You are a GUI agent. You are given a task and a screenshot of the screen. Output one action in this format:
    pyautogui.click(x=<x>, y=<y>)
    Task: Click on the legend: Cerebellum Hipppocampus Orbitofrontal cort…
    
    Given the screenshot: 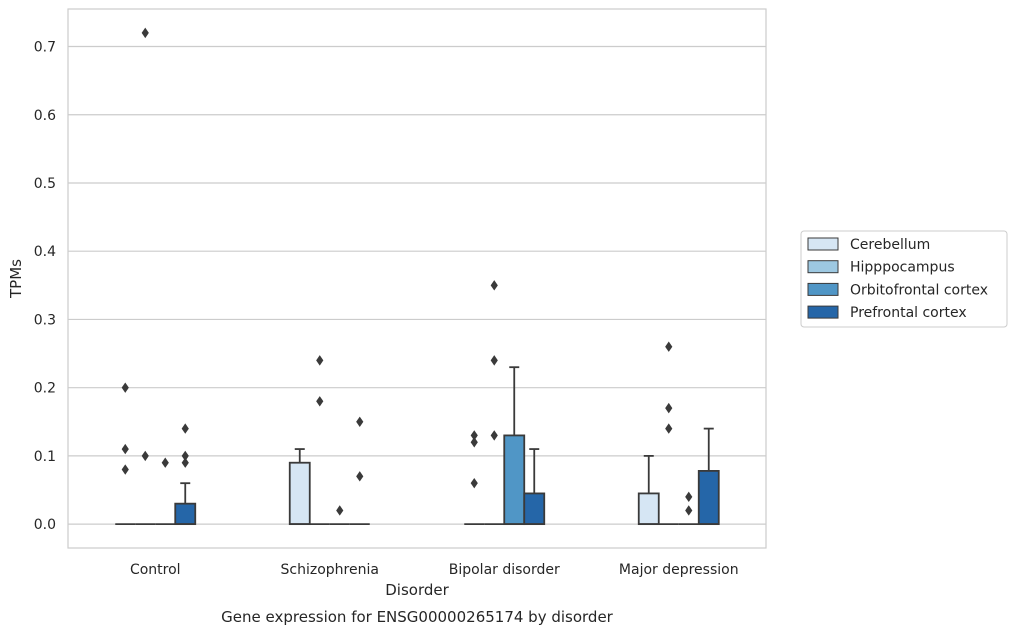 What is the action you would take?
    pyautogui.click(x=904, y=279)
    